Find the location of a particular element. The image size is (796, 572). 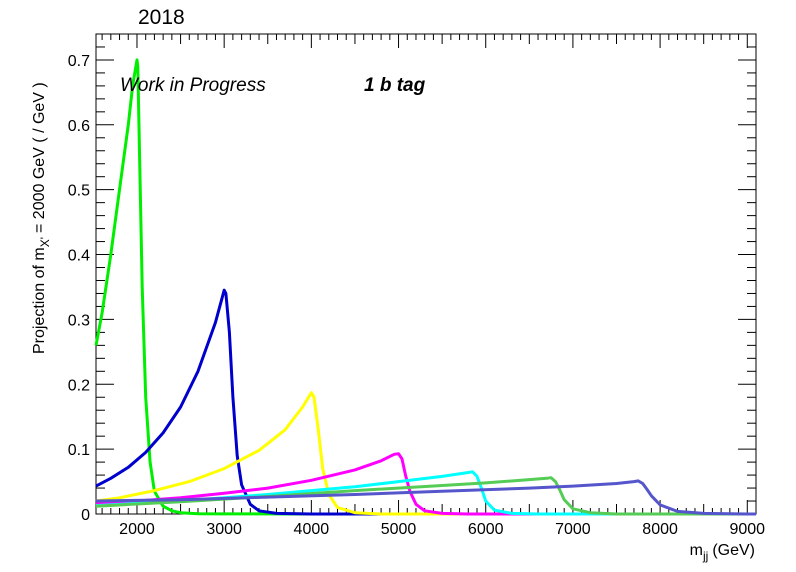

x-axis-title-main: m is located at coordinates (696, 550).